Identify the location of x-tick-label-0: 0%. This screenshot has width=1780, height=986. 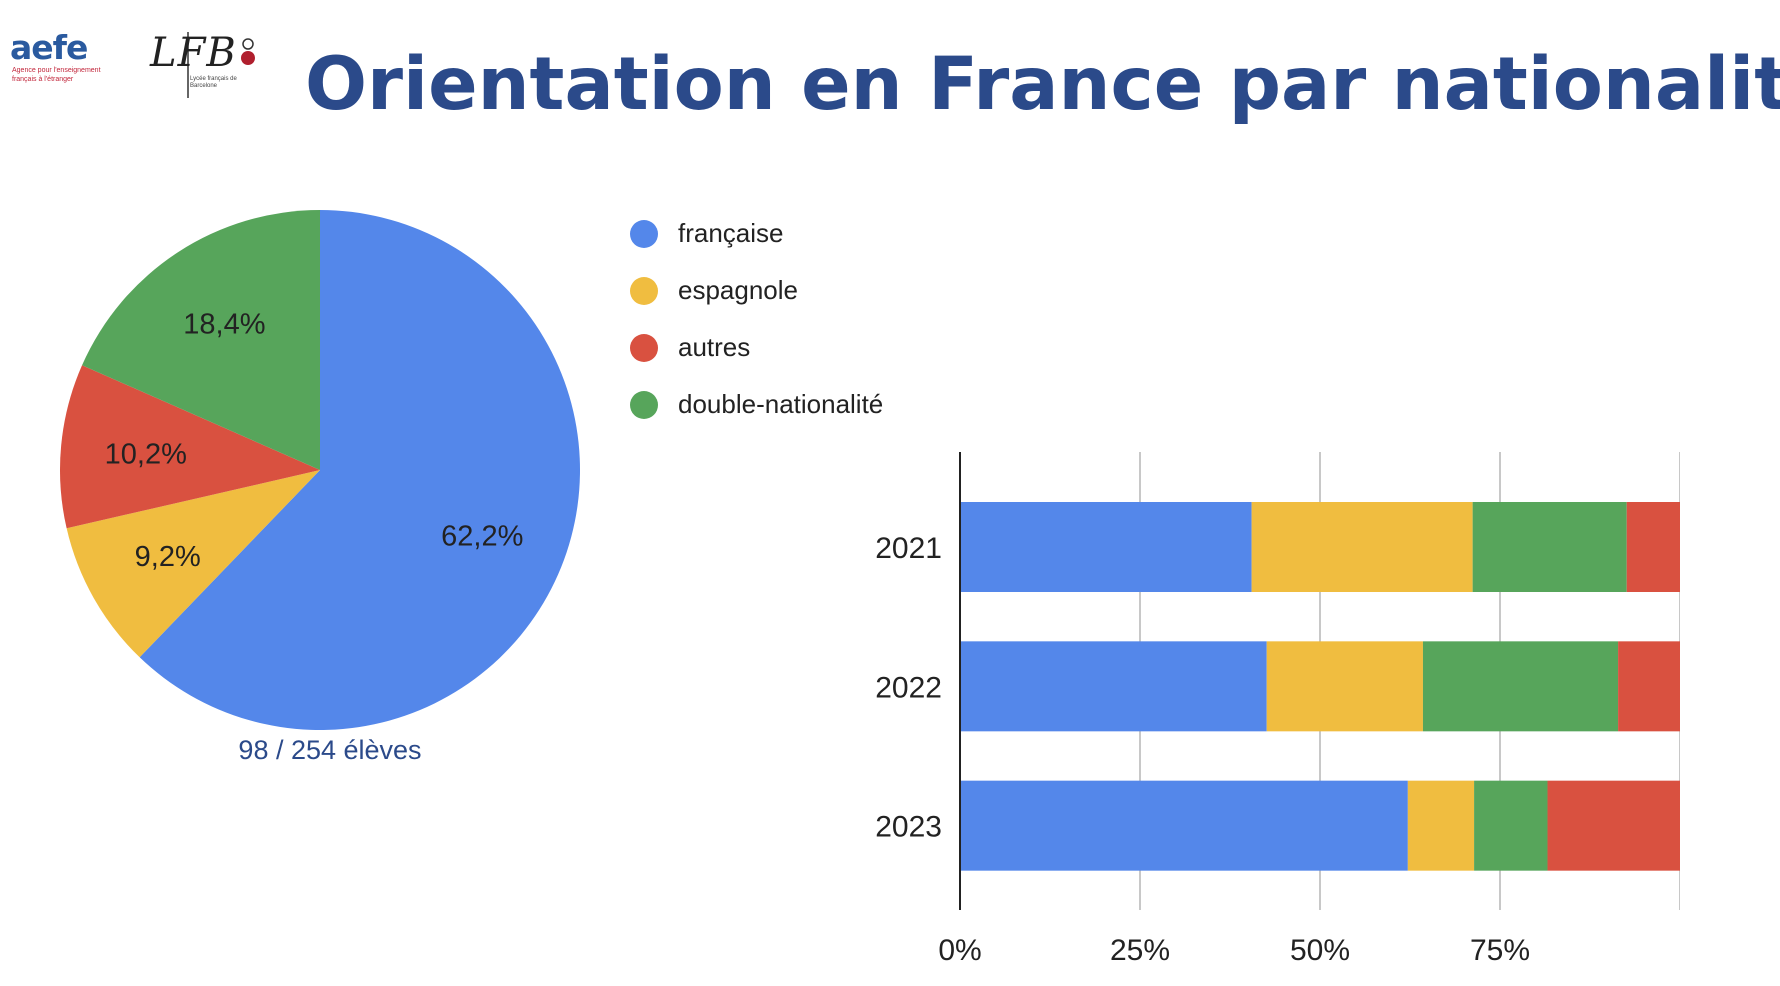
(959, 950).